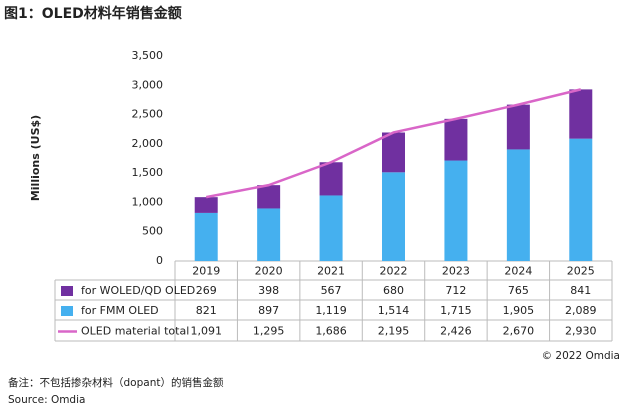 The width and height of the screenshot is (623, 409). Describe the element at coordinates (519, 310) in the screenshot. I see `table-value: 1,905` at that location.